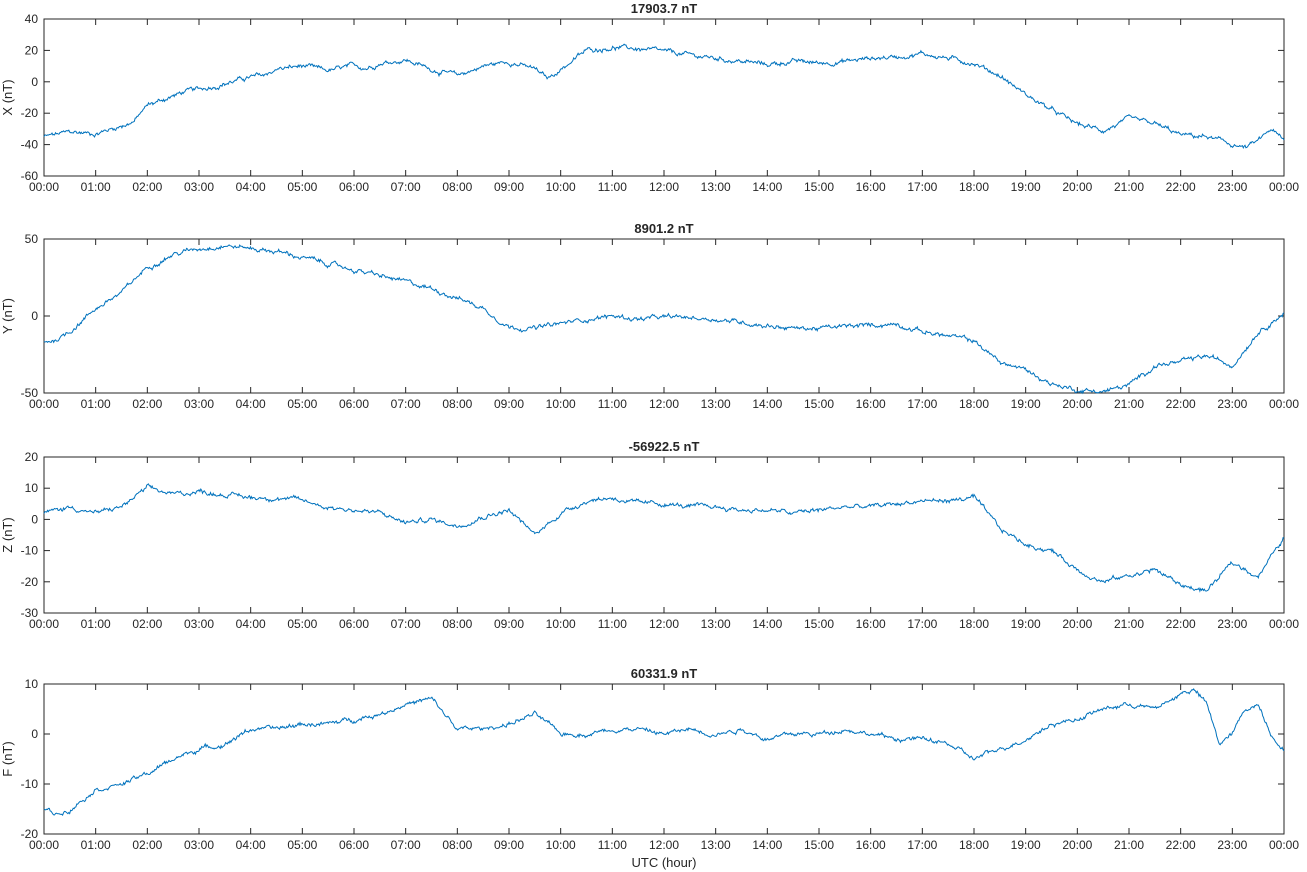  I want to click on y-axis-label: X (nT), so click(7, 97).